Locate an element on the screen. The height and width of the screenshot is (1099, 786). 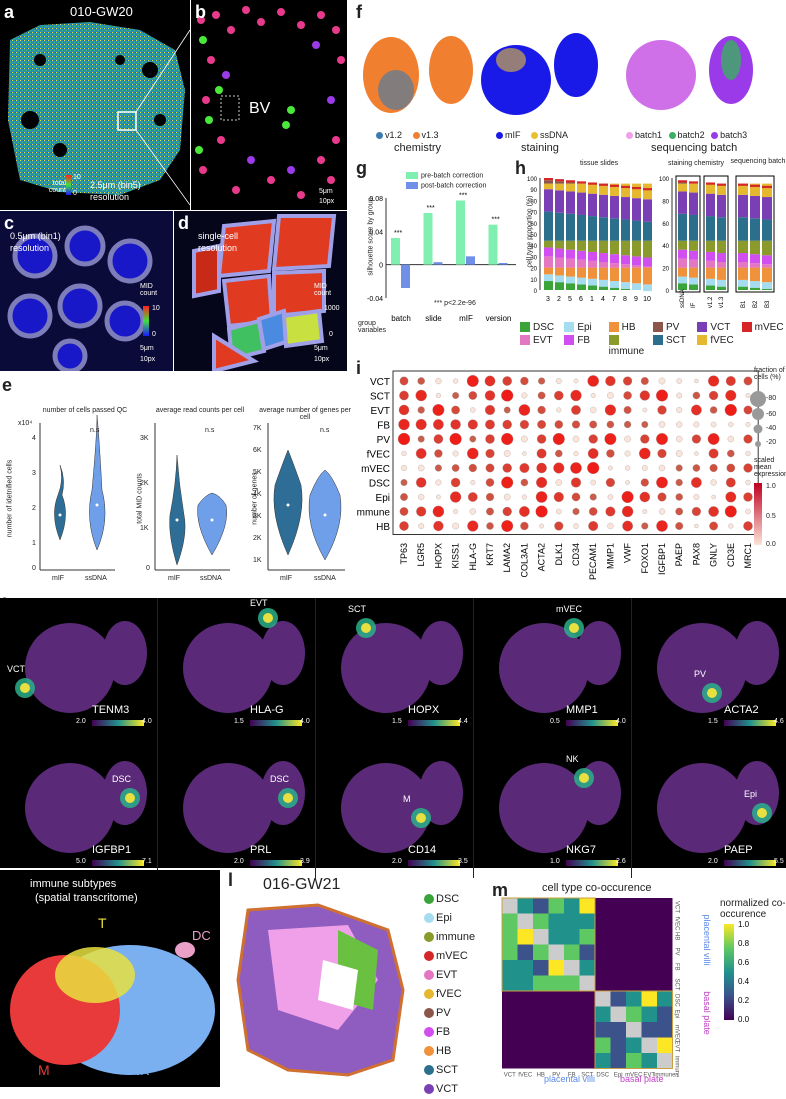
umap-chemistry is located at coordinates (418, 74).